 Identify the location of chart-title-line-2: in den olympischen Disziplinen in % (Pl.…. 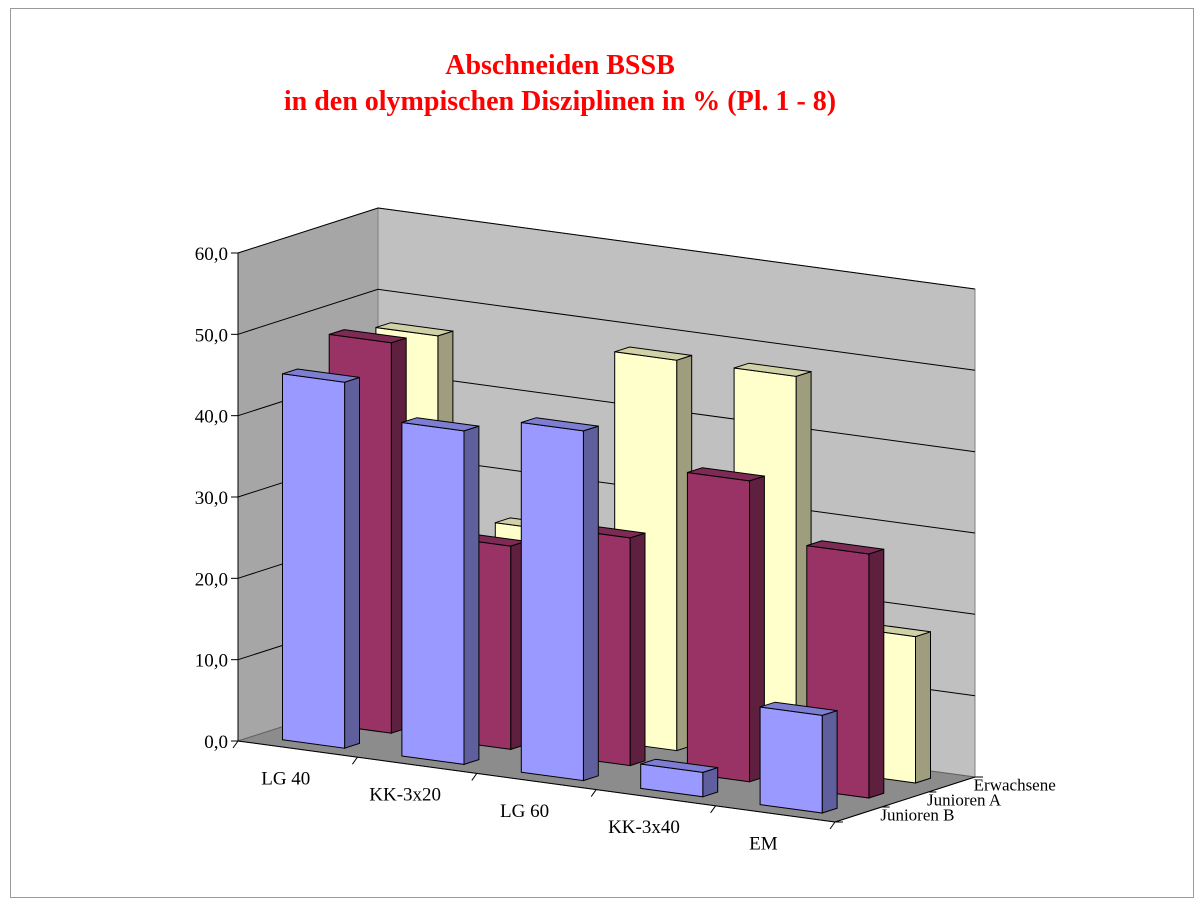
(560, 101).